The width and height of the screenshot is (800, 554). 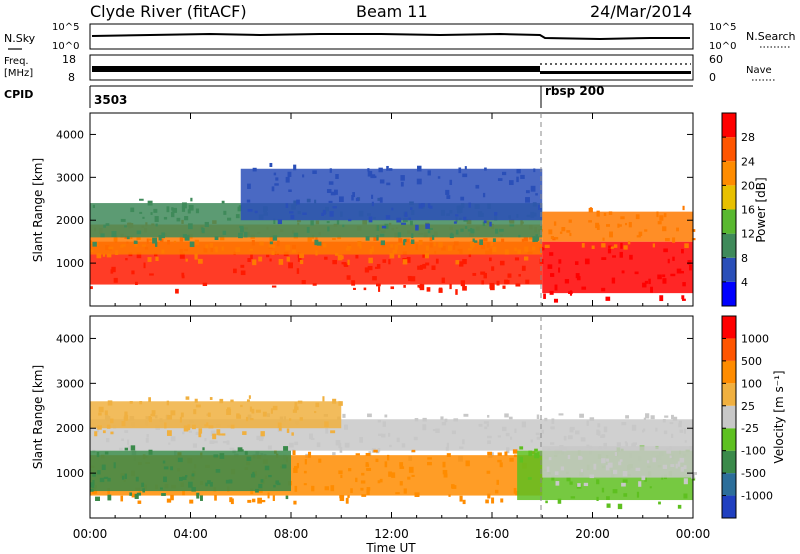 What do you see at coordinates (391, 534) in the screenshot?
I see `time-tick-label: 12:00` at bounding box center [391, 534].